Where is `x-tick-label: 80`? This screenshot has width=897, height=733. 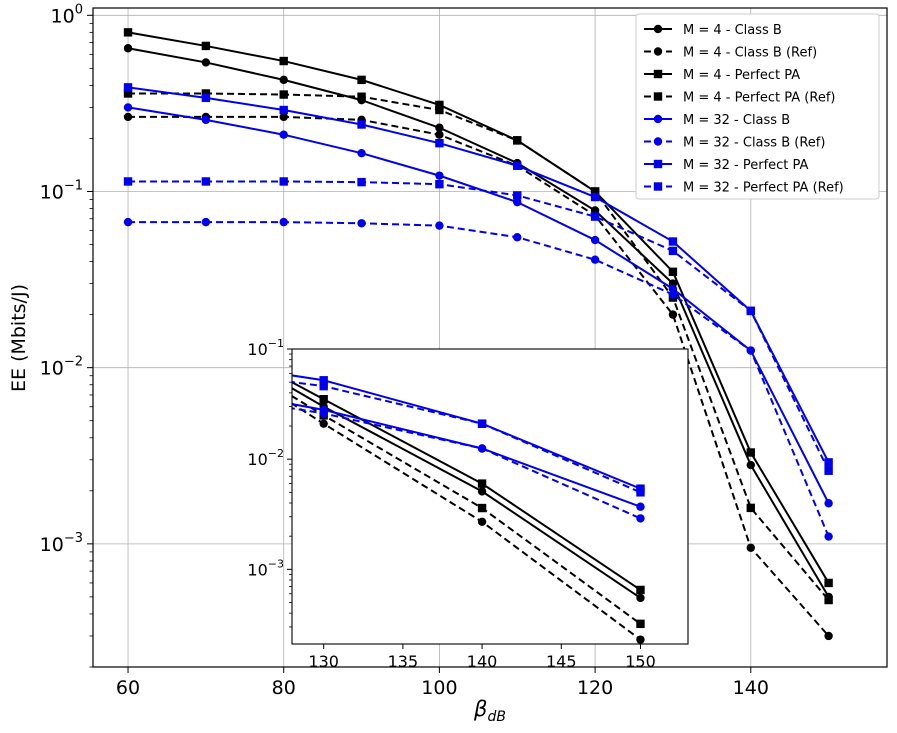
x-tick-label: 80 is located at coordinates (284, 688).